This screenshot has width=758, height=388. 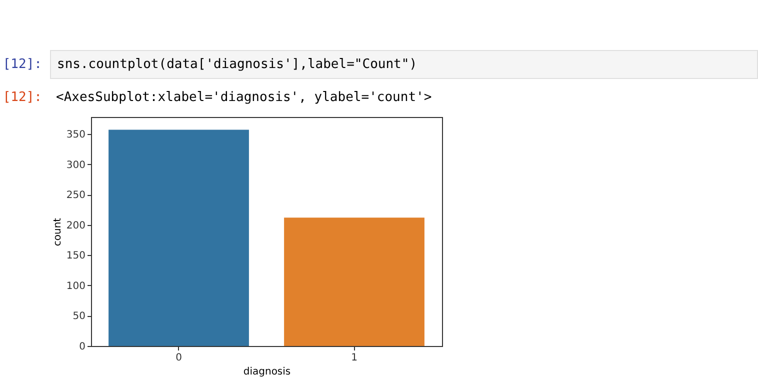 I want to click on y-tick-label: 100, so click(x=76, y=286).